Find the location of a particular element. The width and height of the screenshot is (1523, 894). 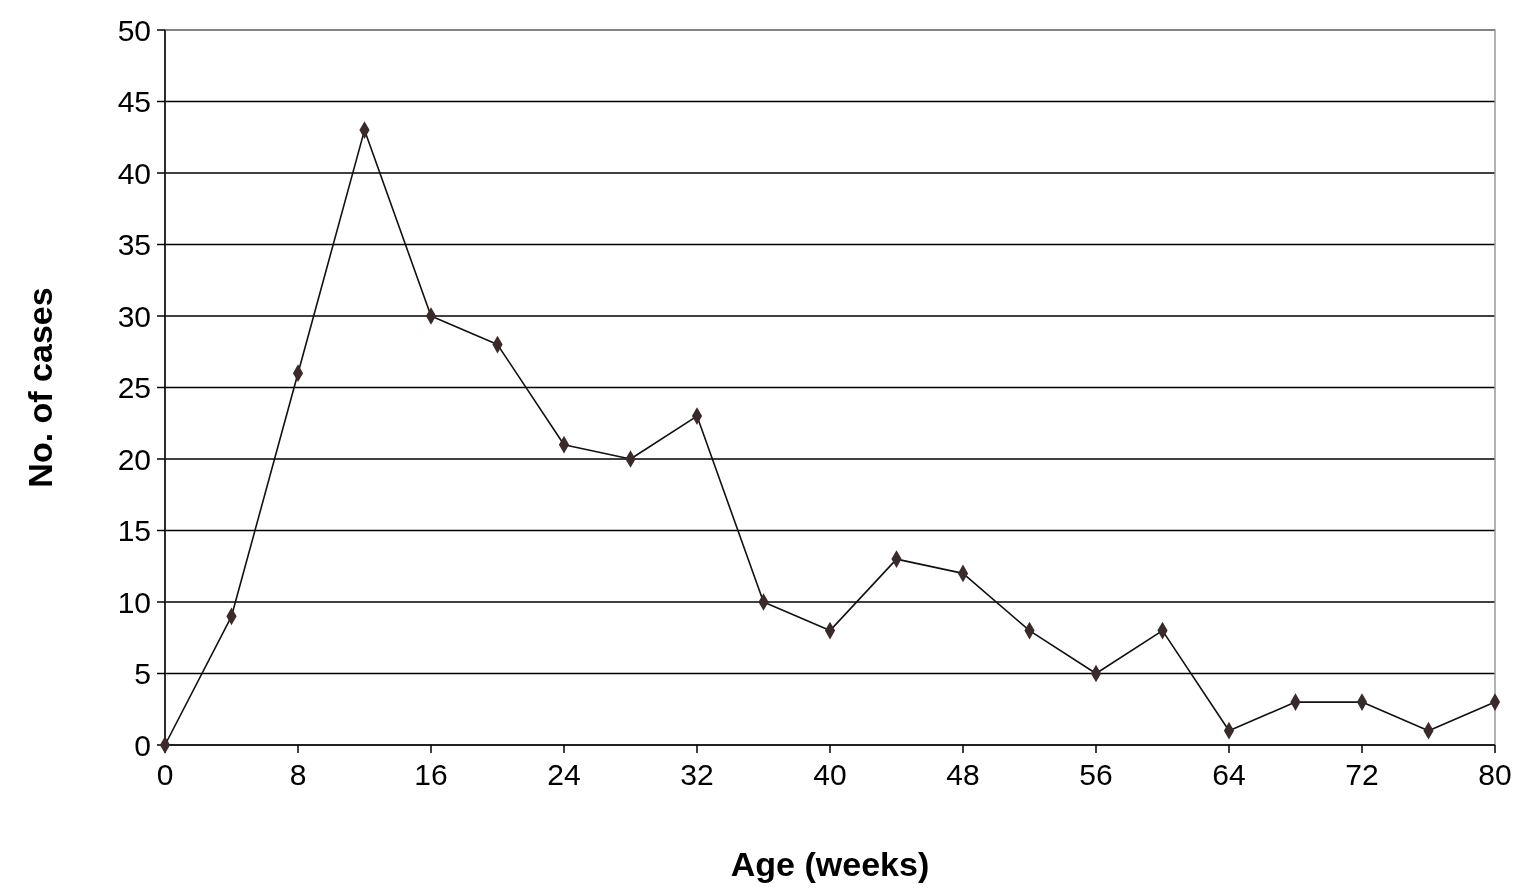

x-tick-label: 40 is located at coordinates (830, 774).